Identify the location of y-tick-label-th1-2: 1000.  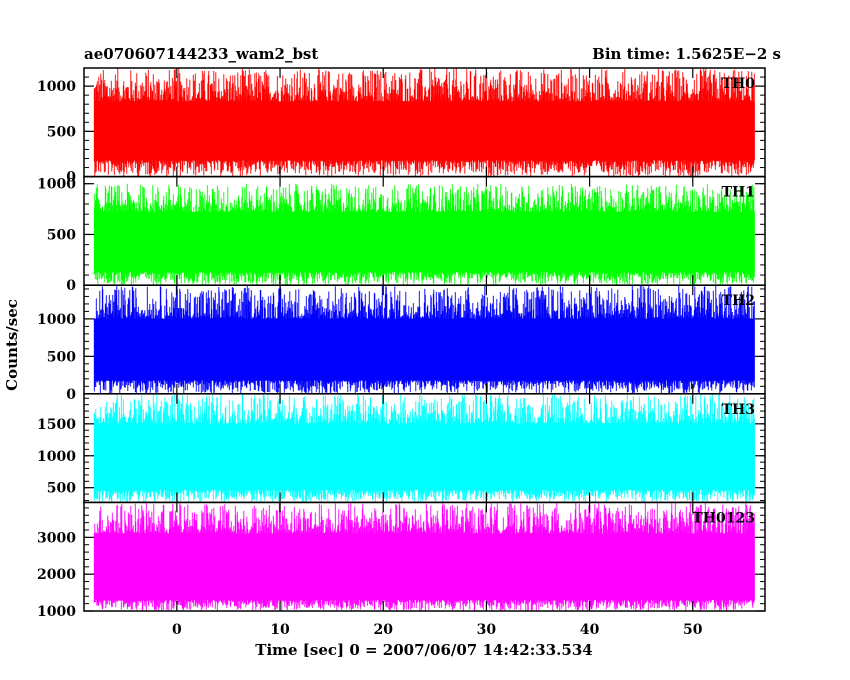
(56, 185).